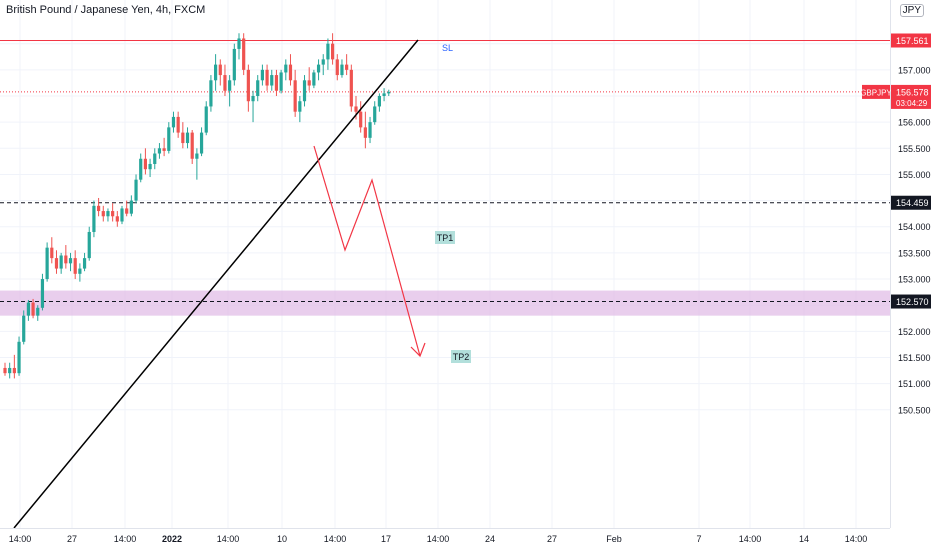  Describe the element at coordinates (106, 10) in the screenshot. I see `chart-title: British Pound / Japanese Yen, 4h, FXCM` at that location.